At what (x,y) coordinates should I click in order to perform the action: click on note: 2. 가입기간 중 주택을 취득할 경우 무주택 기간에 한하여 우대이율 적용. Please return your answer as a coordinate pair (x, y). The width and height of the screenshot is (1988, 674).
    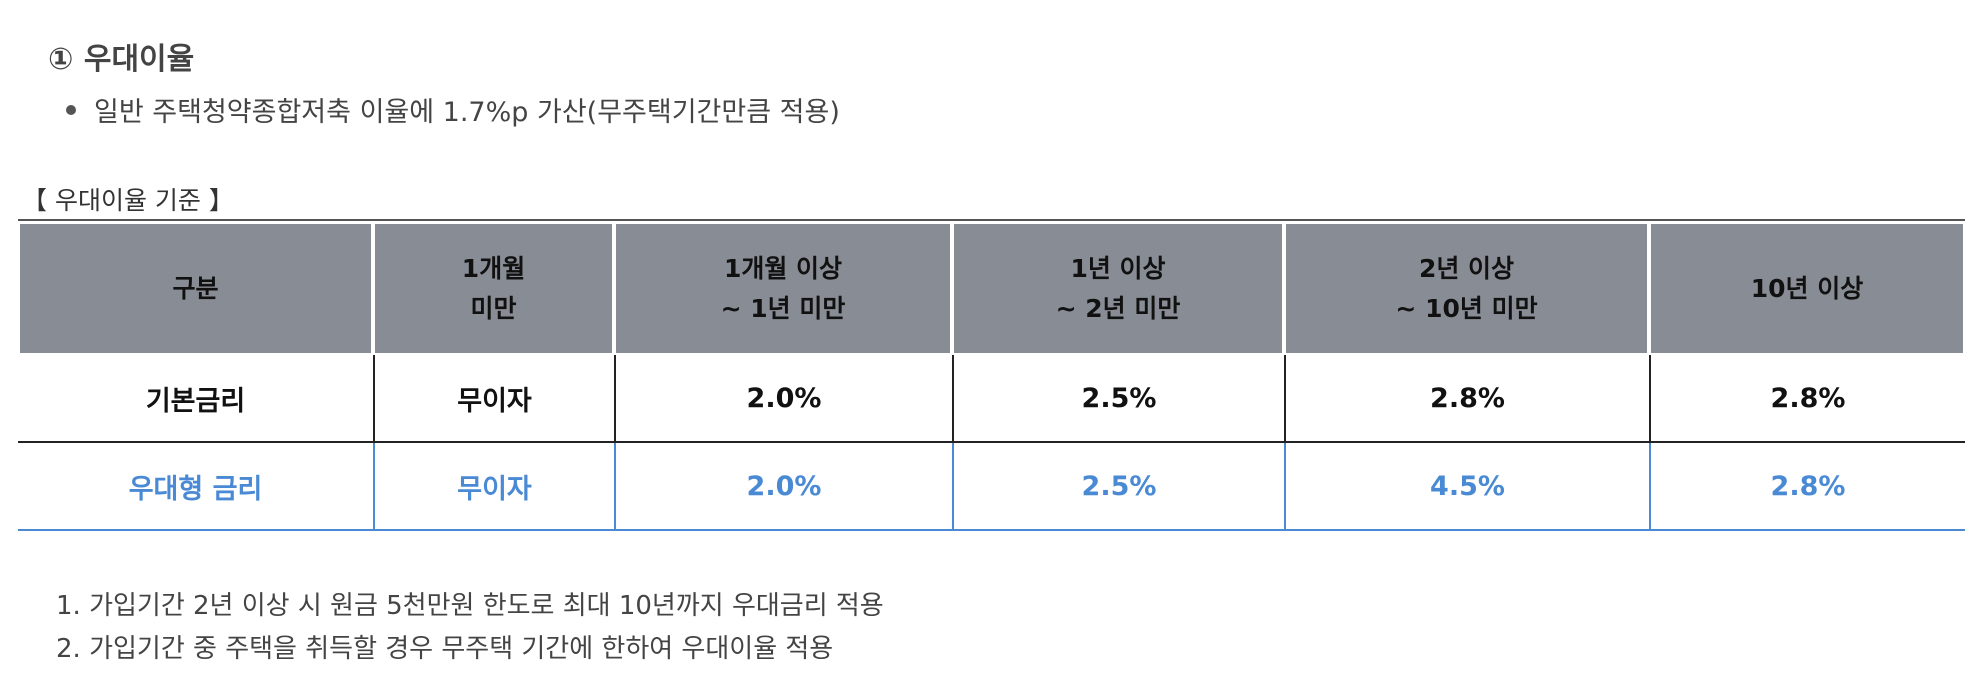
    Looking at the image, I should click on (445, 649).